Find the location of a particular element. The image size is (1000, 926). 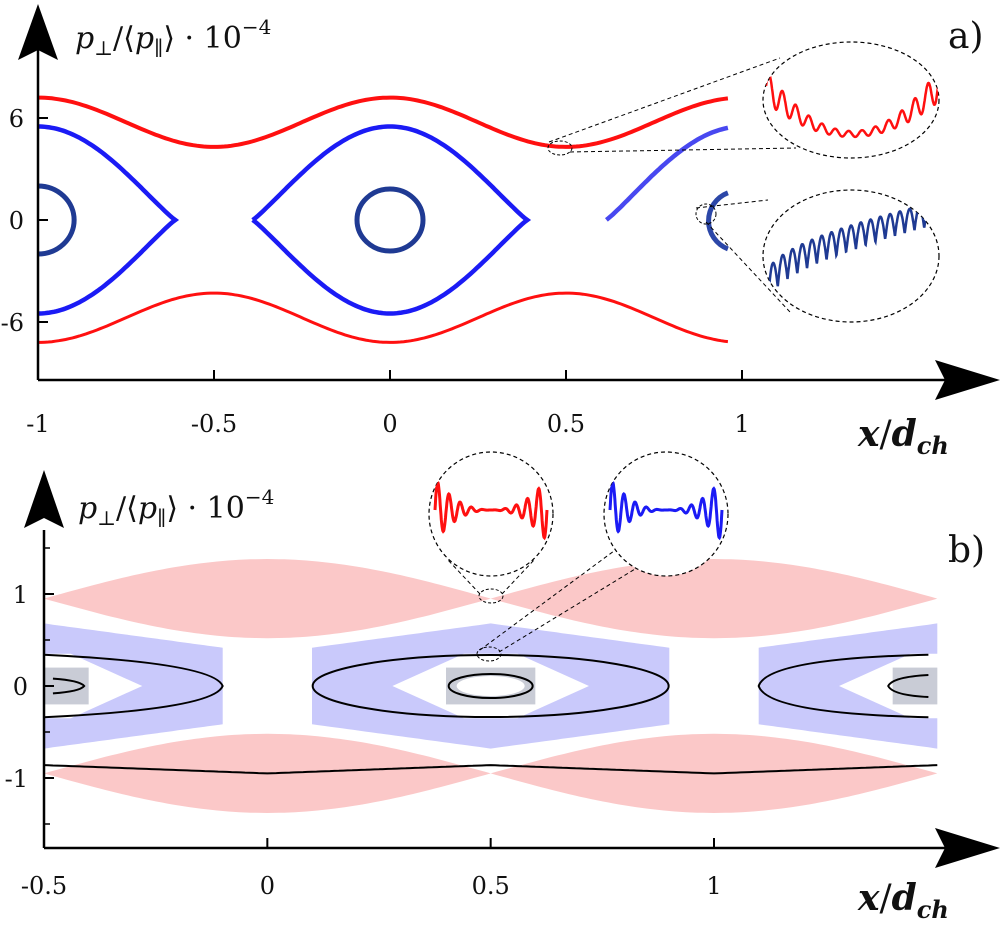

grey-core is located at coordinates (915, 686).